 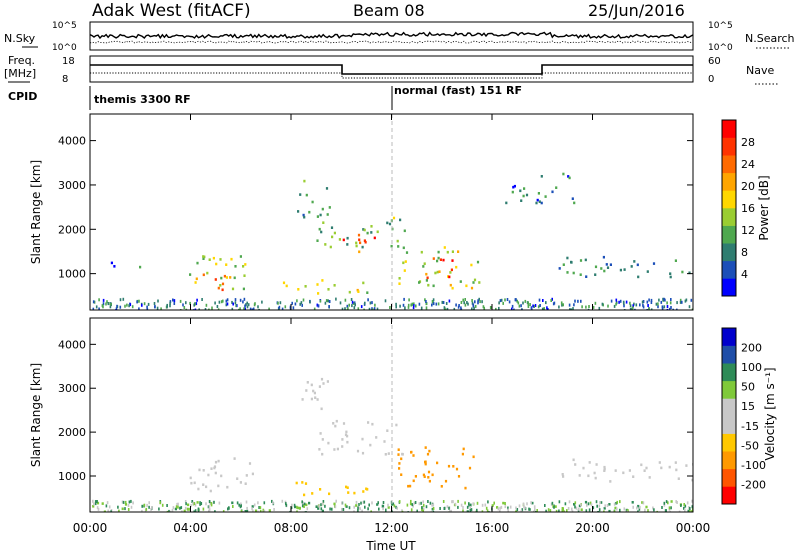 I want to click on colorbar-tick-label: 28, so click(x=748, y=142).